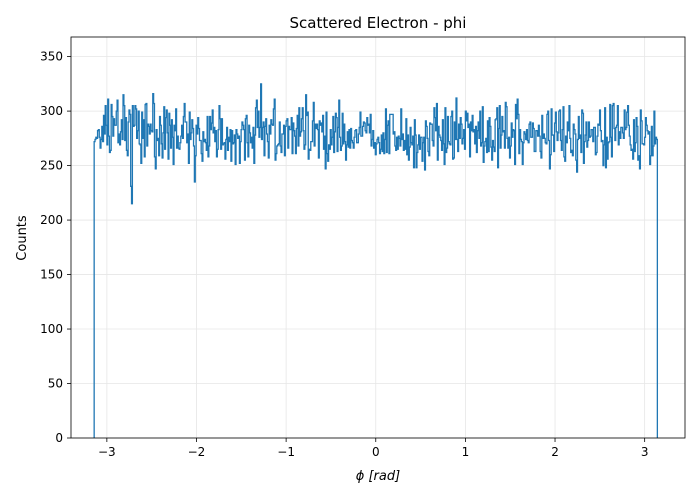 This screenshot has height=504, width=700. I want to click on y-tick-label: 250, so click(51, 166).